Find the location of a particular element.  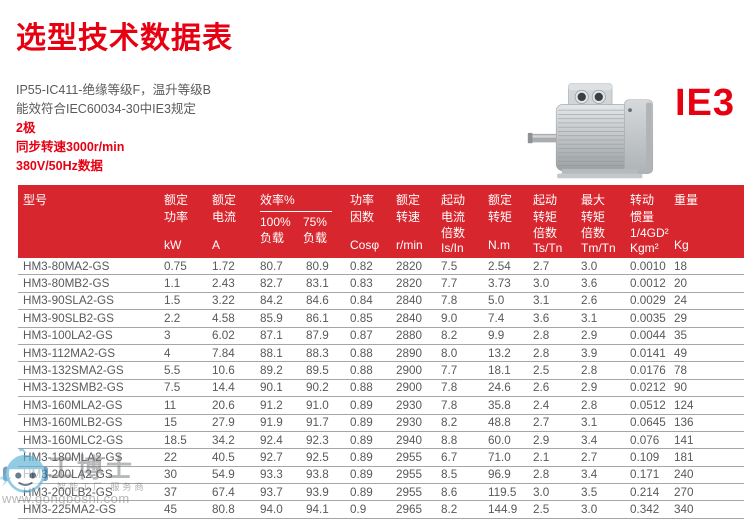

value-cell: 78 is located at coordinates (681, 371).